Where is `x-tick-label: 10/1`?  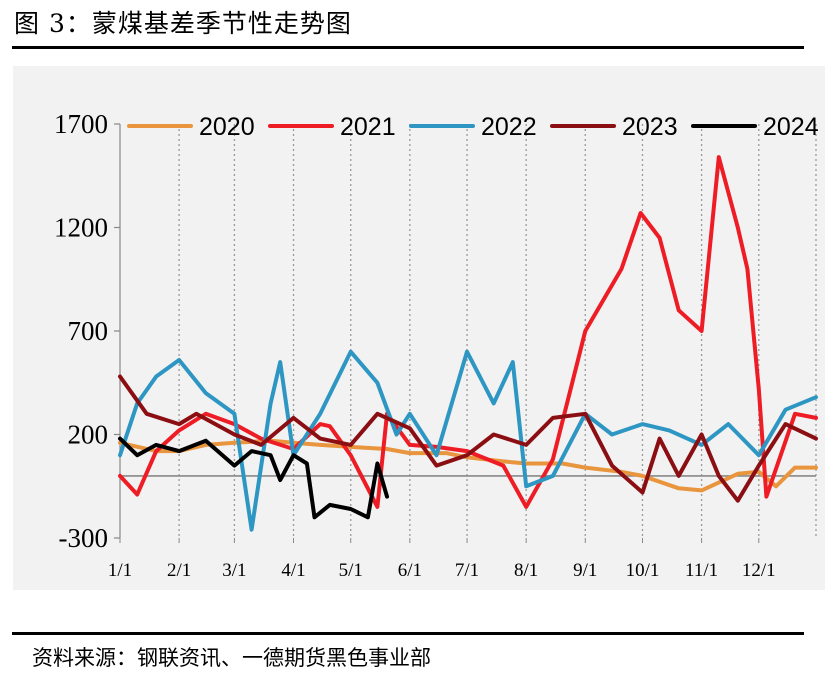 x-tick-label: 10/1 is located at coordinates (643, 570).